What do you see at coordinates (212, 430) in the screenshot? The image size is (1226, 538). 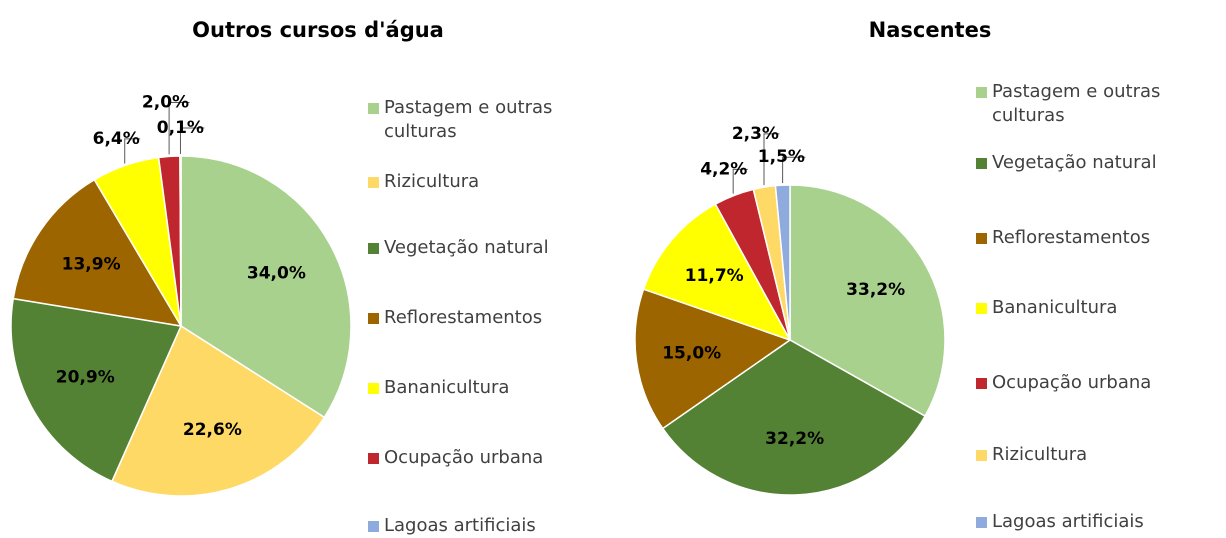 I see `data-label: 22,6%` at bounding box center [212, 430].